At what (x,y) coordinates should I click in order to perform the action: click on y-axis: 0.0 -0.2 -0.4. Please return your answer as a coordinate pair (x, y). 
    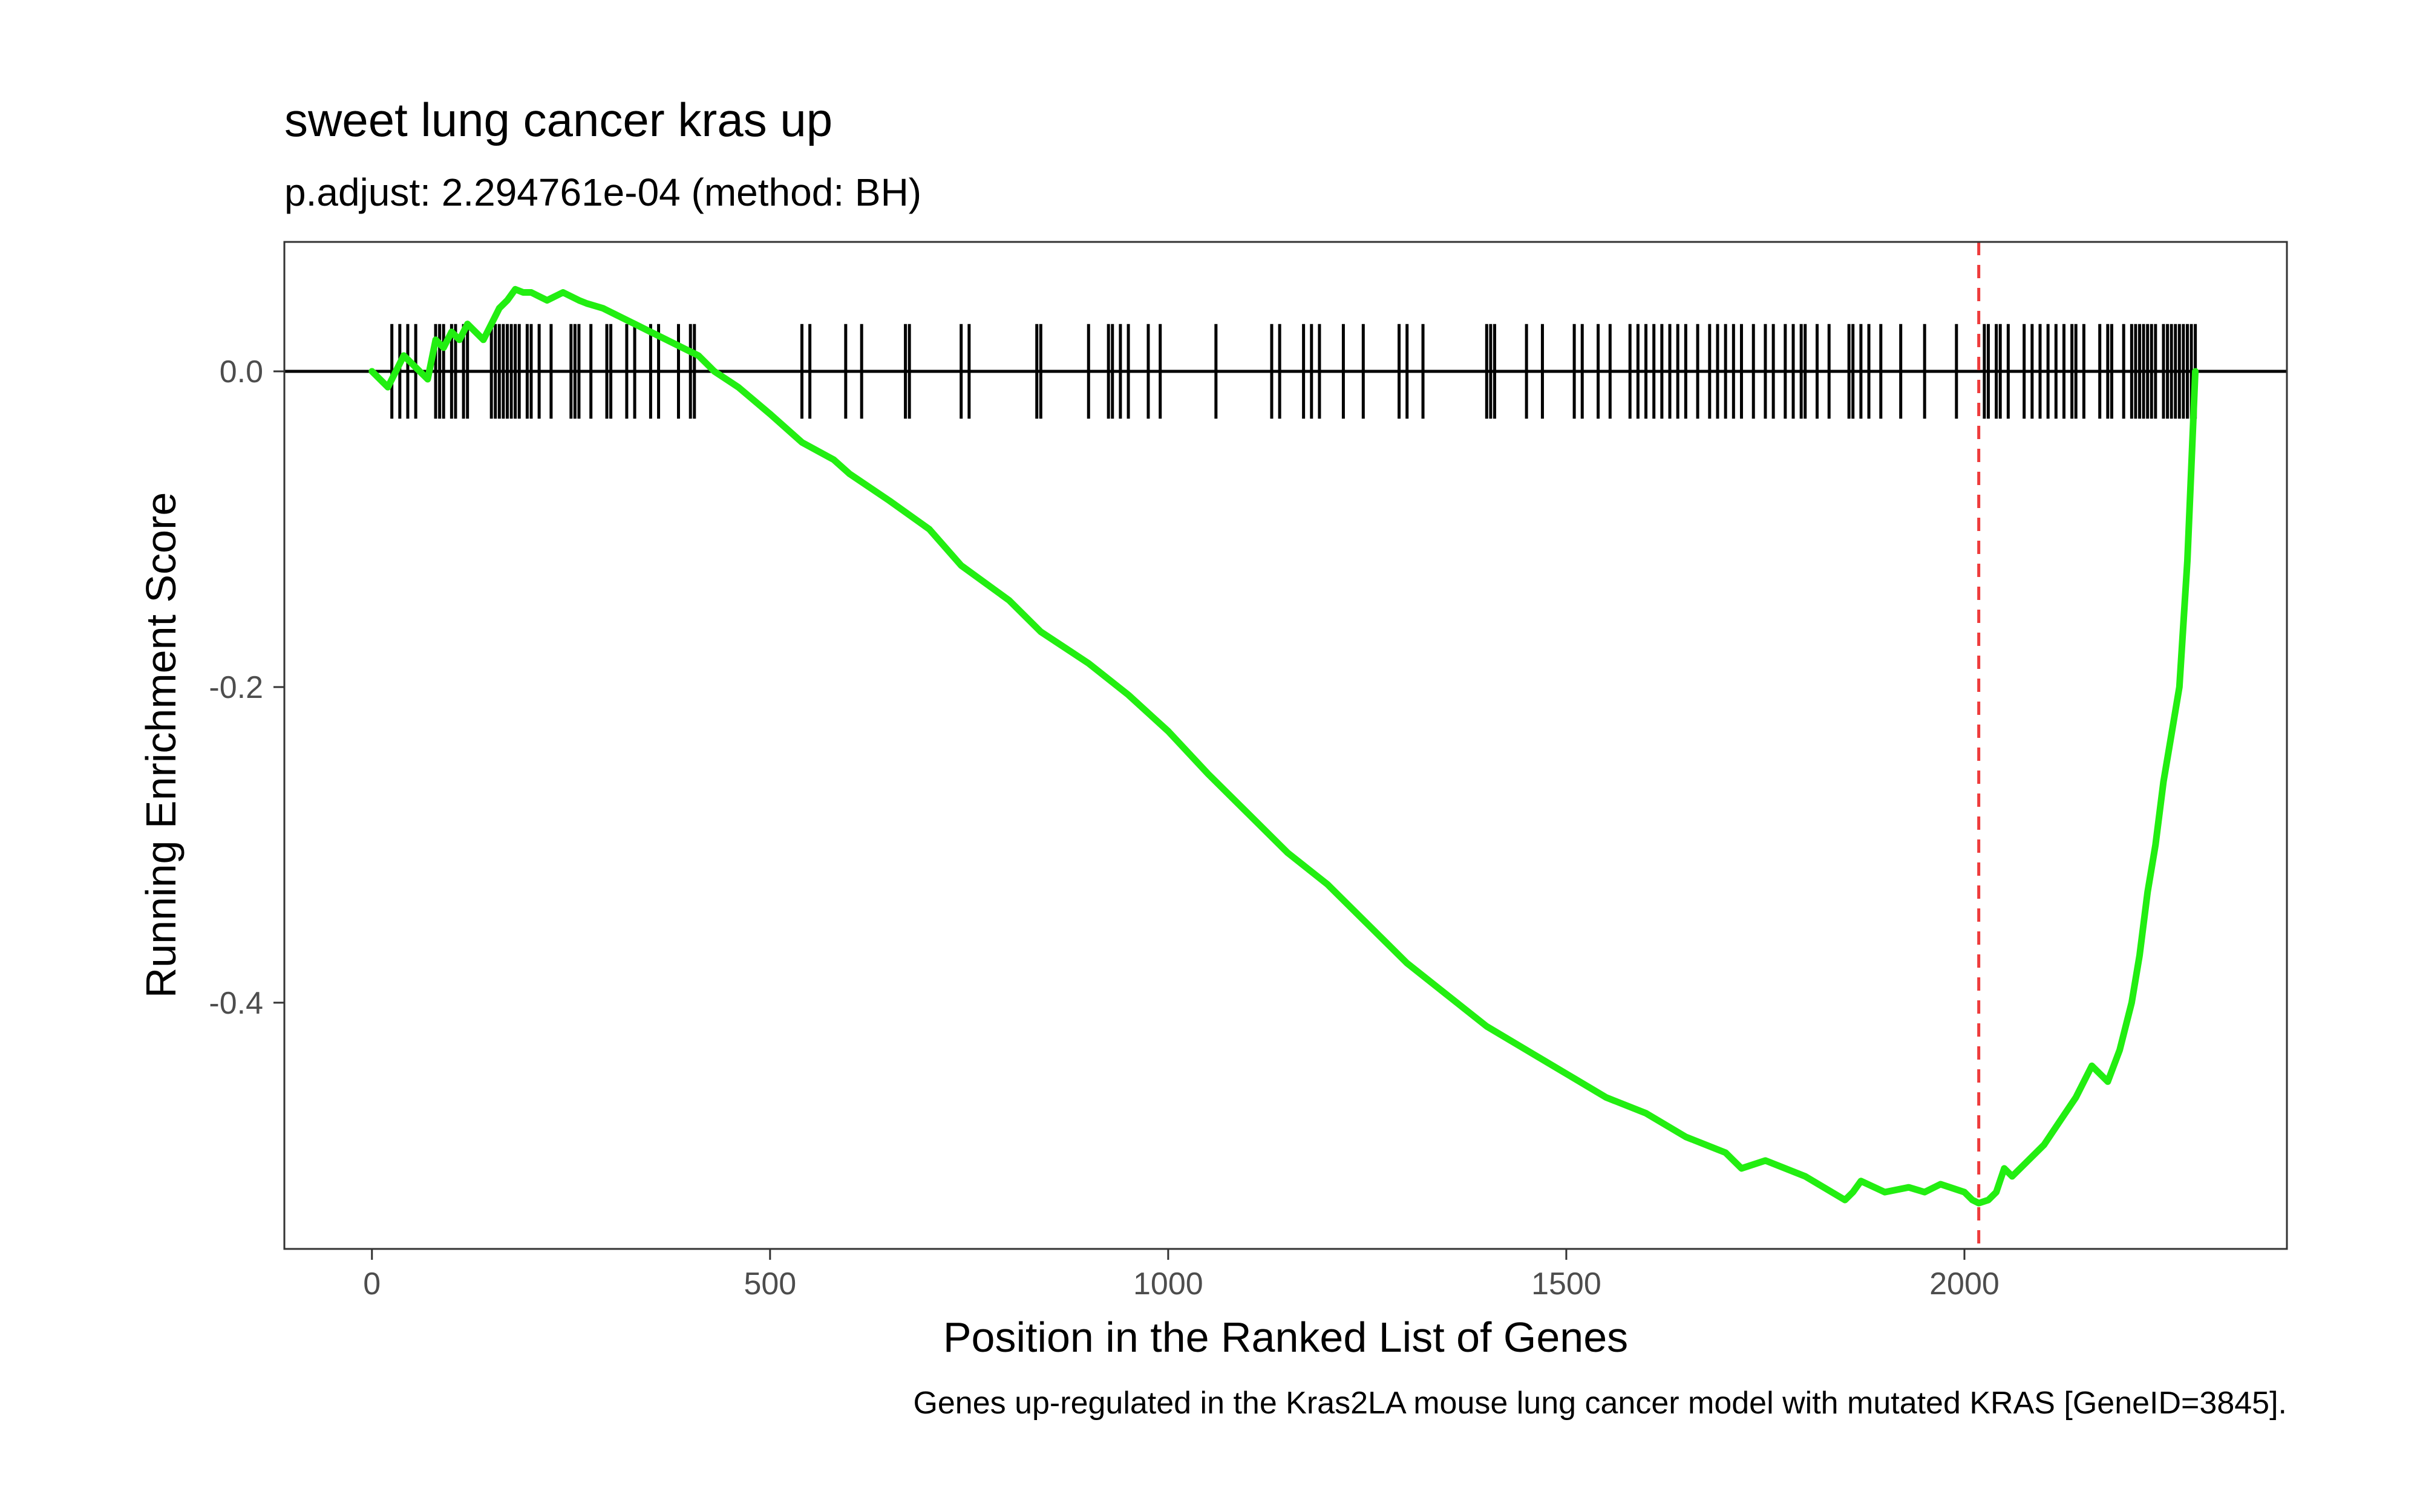
    Looking at the image, I should click on (246, 687).